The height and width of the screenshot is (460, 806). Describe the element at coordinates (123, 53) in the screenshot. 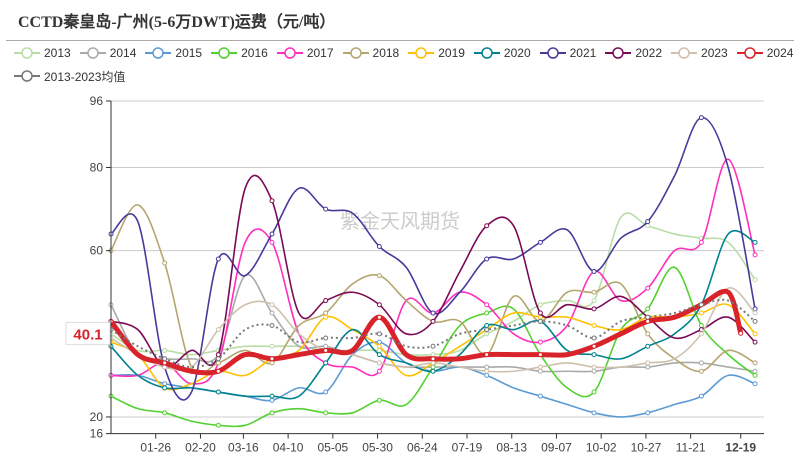

I see `legend-label: 2014` at that location.